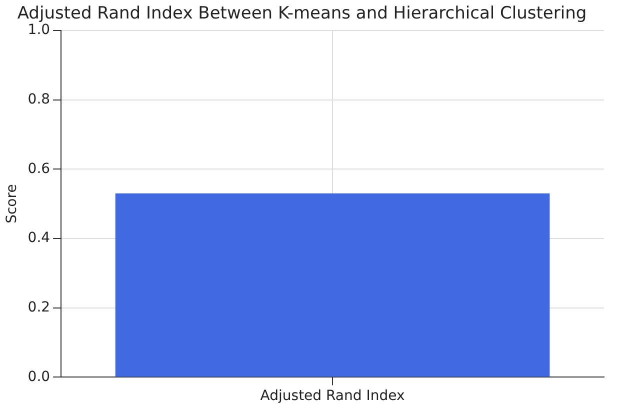 This screenshot has height=408, width=622. I want to click on y-tick-label: 0.2, so click(39, 307).